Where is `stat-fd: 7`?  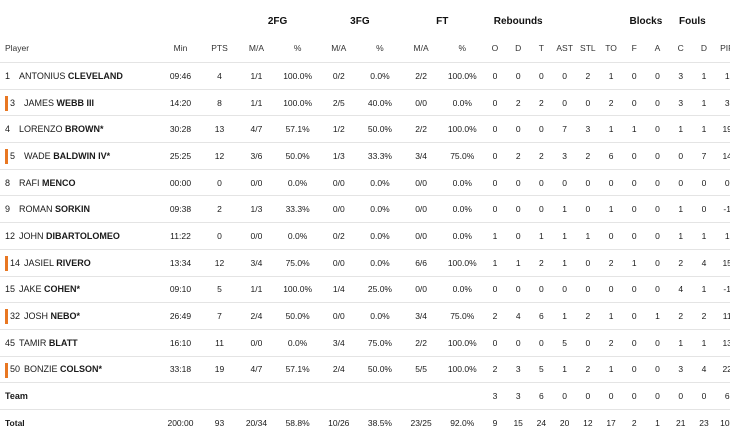 stat-fd: 7 is located at coordinates (704, 155).